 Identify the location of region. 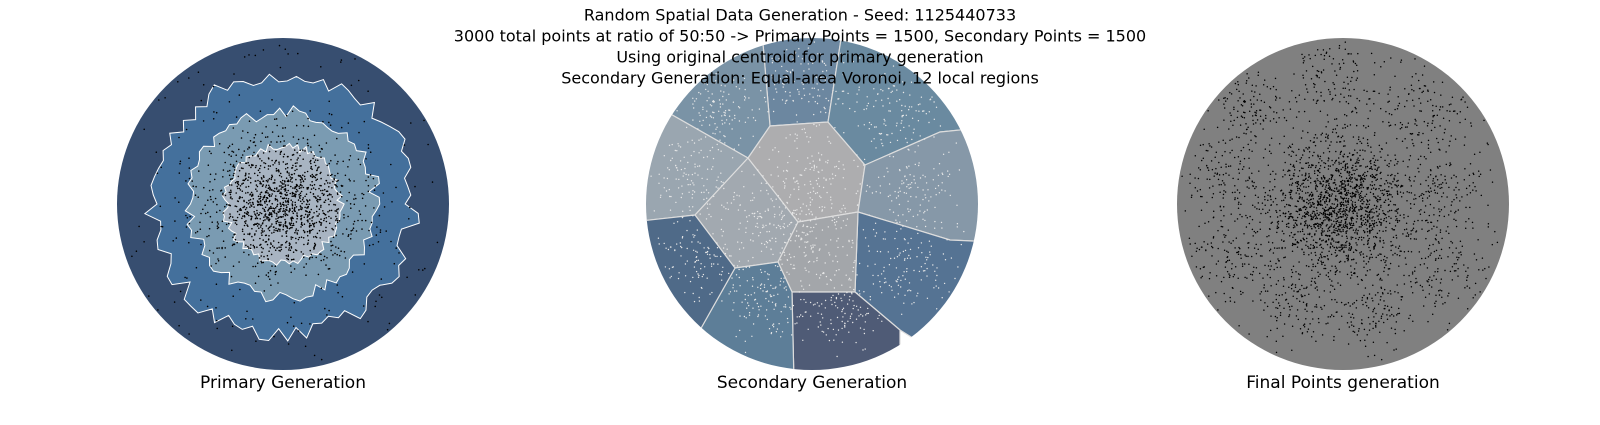
(846, 330).